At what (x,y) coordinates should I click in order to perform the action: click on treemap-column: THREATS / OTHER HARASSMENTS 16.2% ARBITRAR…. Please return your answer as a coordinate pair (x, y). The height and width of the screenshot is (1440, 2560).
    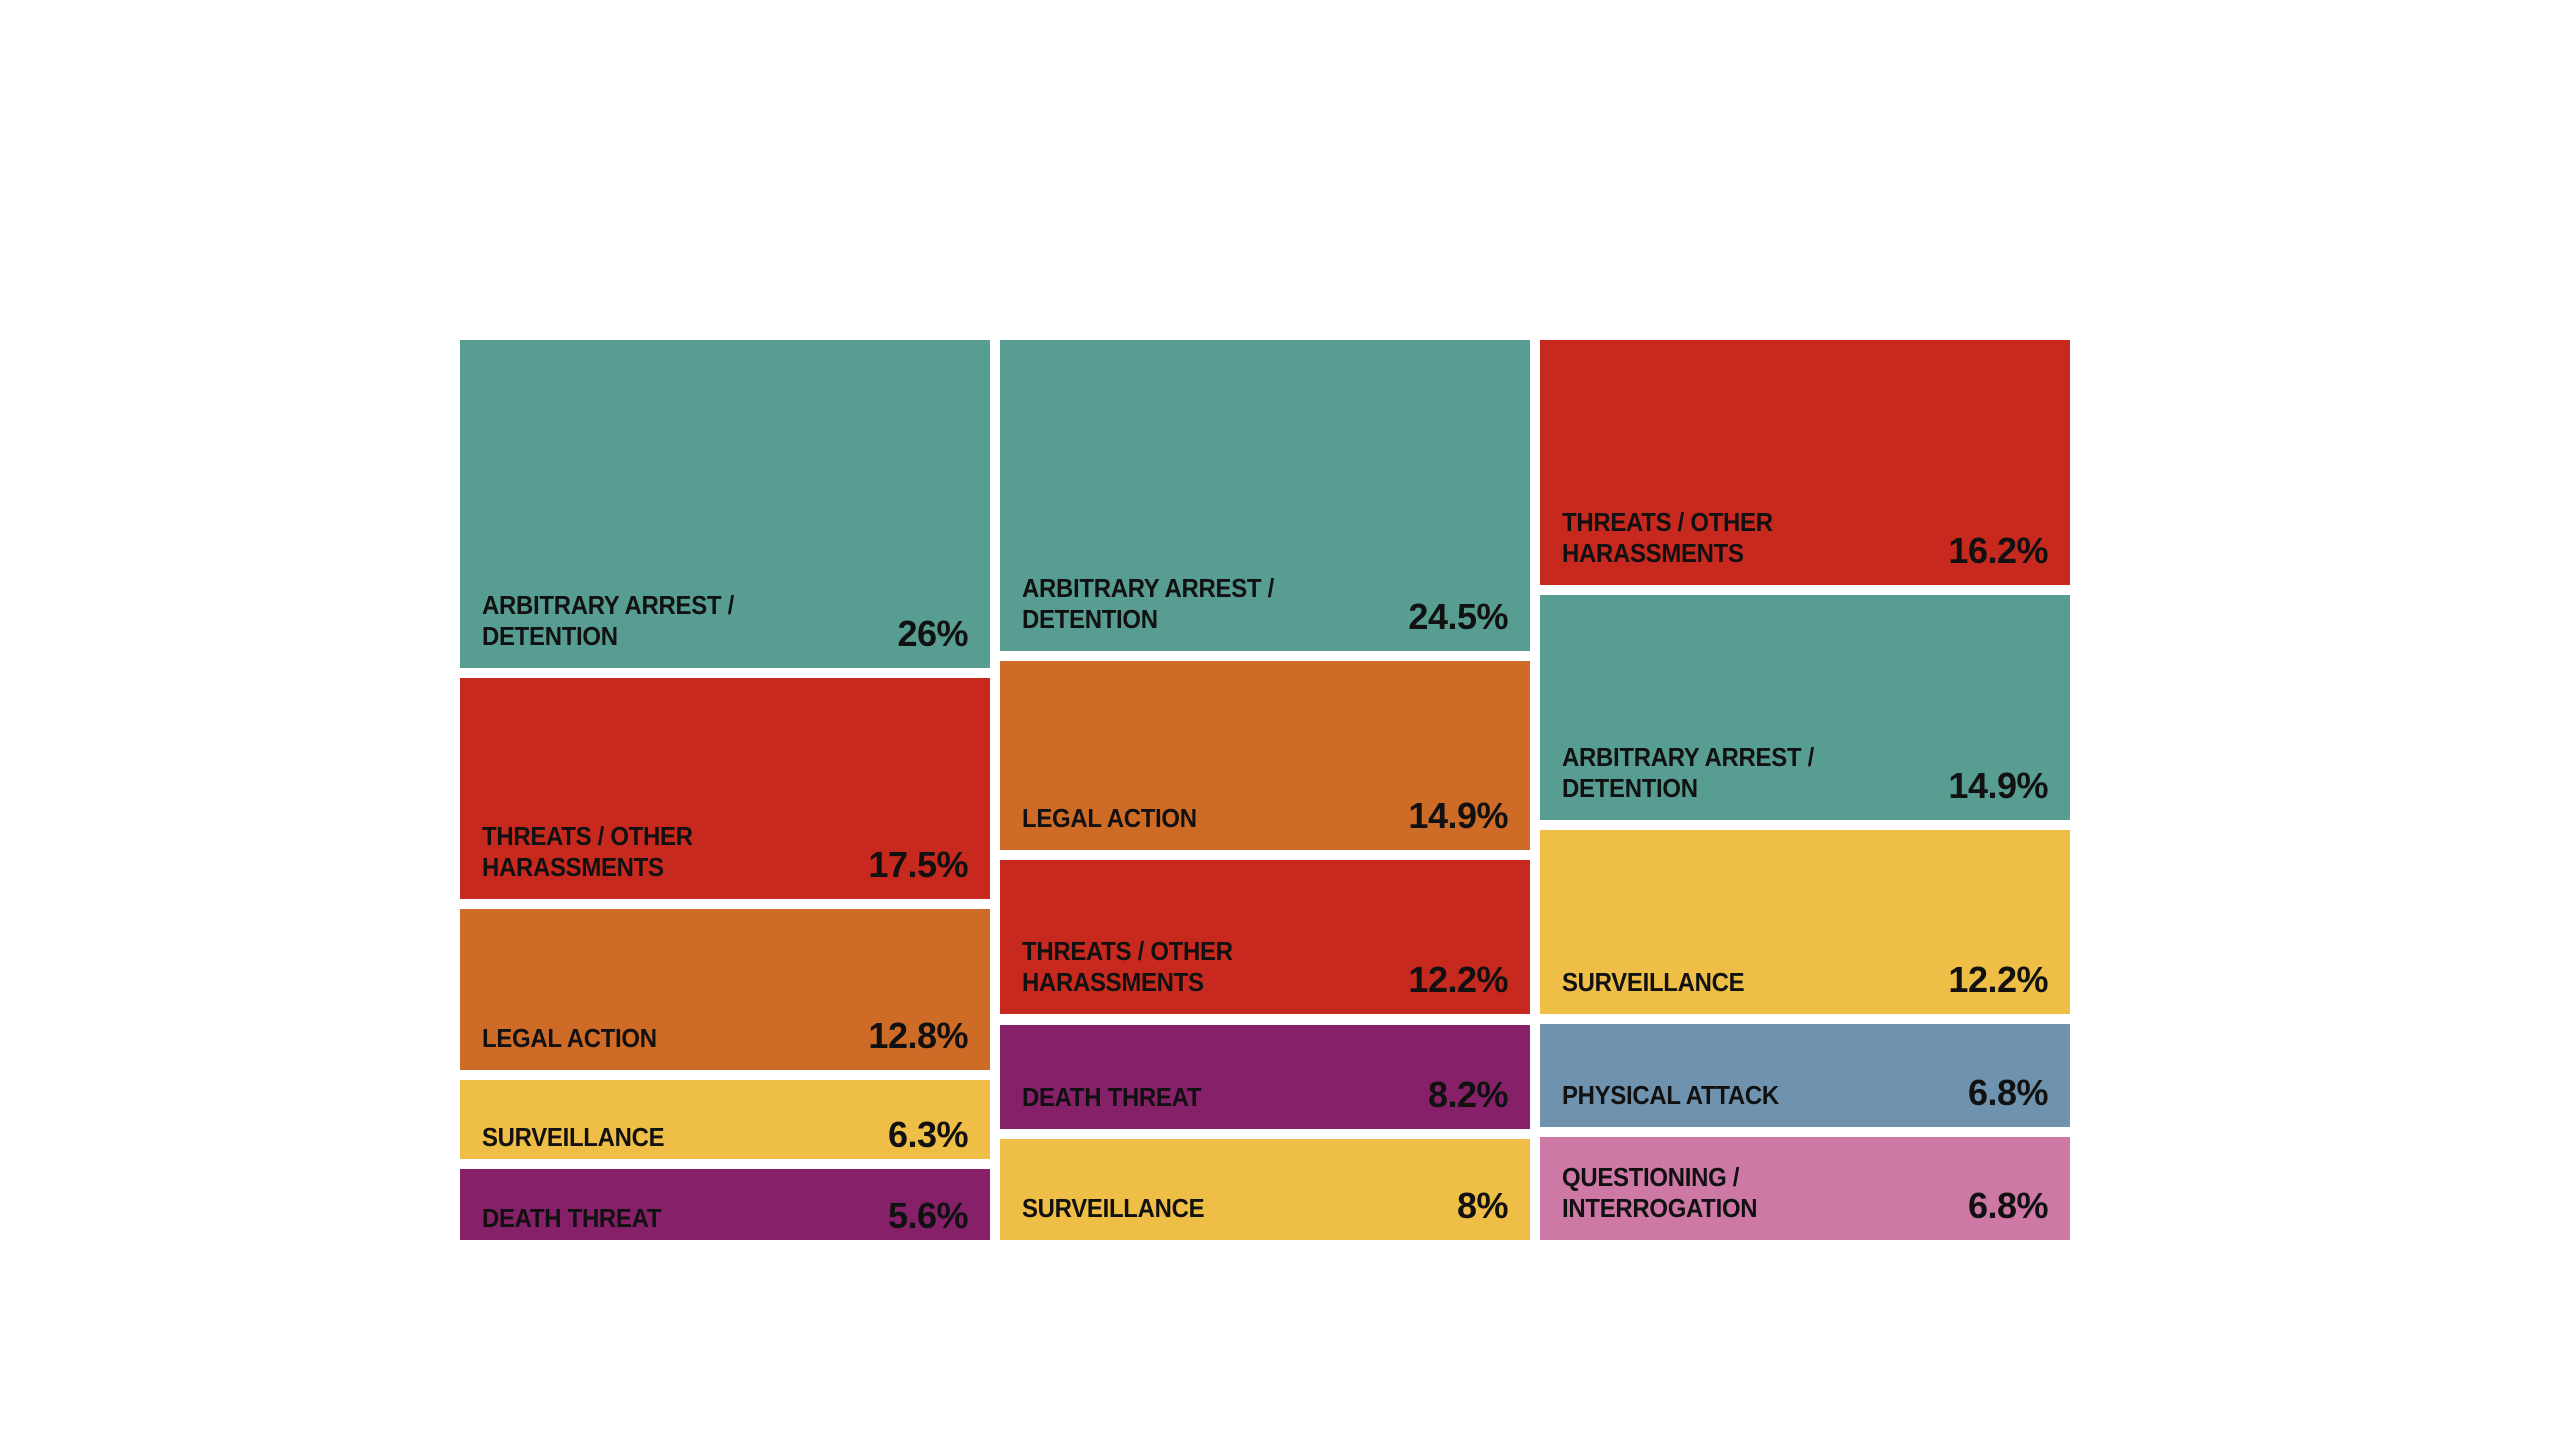
    Looking at the image, I should click on (1805, 790).